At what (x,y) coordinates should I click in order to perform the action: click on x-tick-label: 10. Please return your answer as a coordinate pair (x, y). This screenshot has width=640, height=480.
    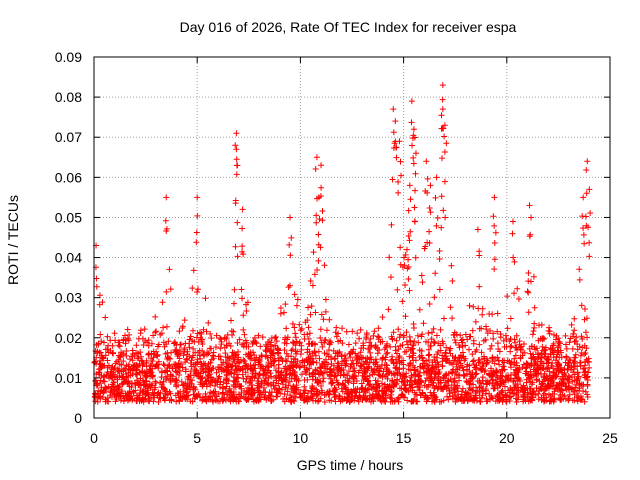
    Looking at the image, I should click on (301, 438).